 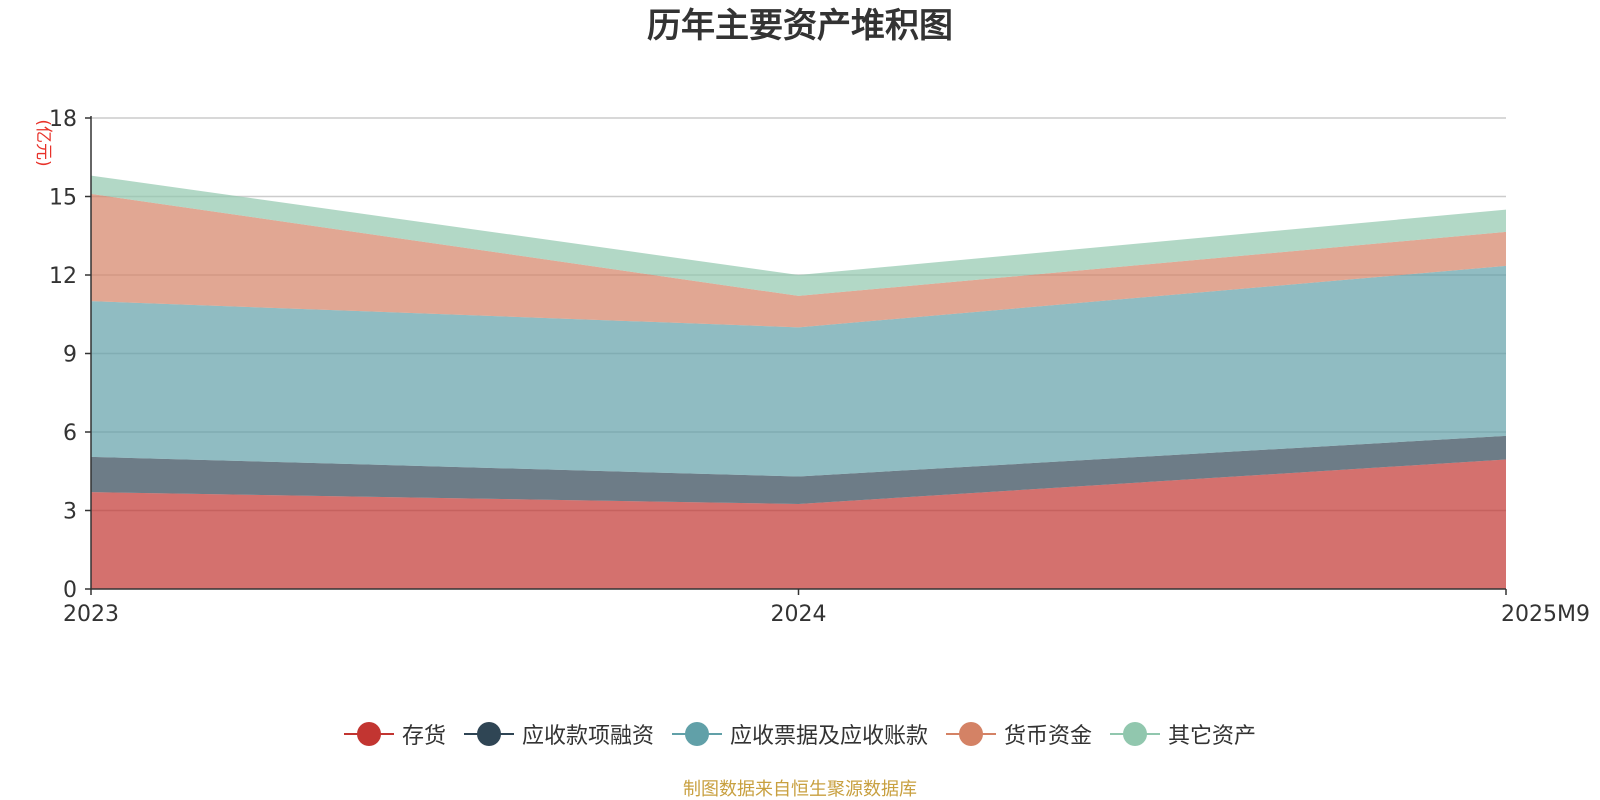 What do you see at coordinates (828, 736) in the screenshot?
I see `legend-label: 应收票据及应收账款` at bounding box center [828, 736].